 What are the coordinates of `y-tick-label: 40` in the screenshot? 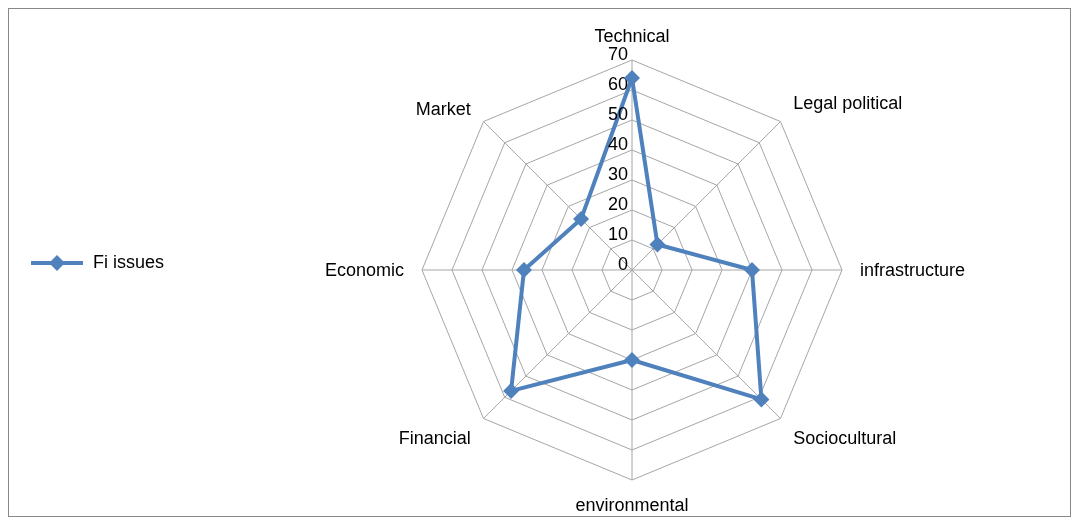 It's located at (617, 144).